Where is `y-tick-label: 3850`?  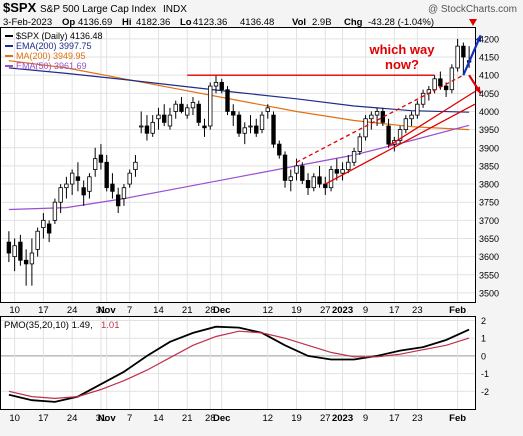
y-tick-label: 3850 is located at coordinates (489, 166).